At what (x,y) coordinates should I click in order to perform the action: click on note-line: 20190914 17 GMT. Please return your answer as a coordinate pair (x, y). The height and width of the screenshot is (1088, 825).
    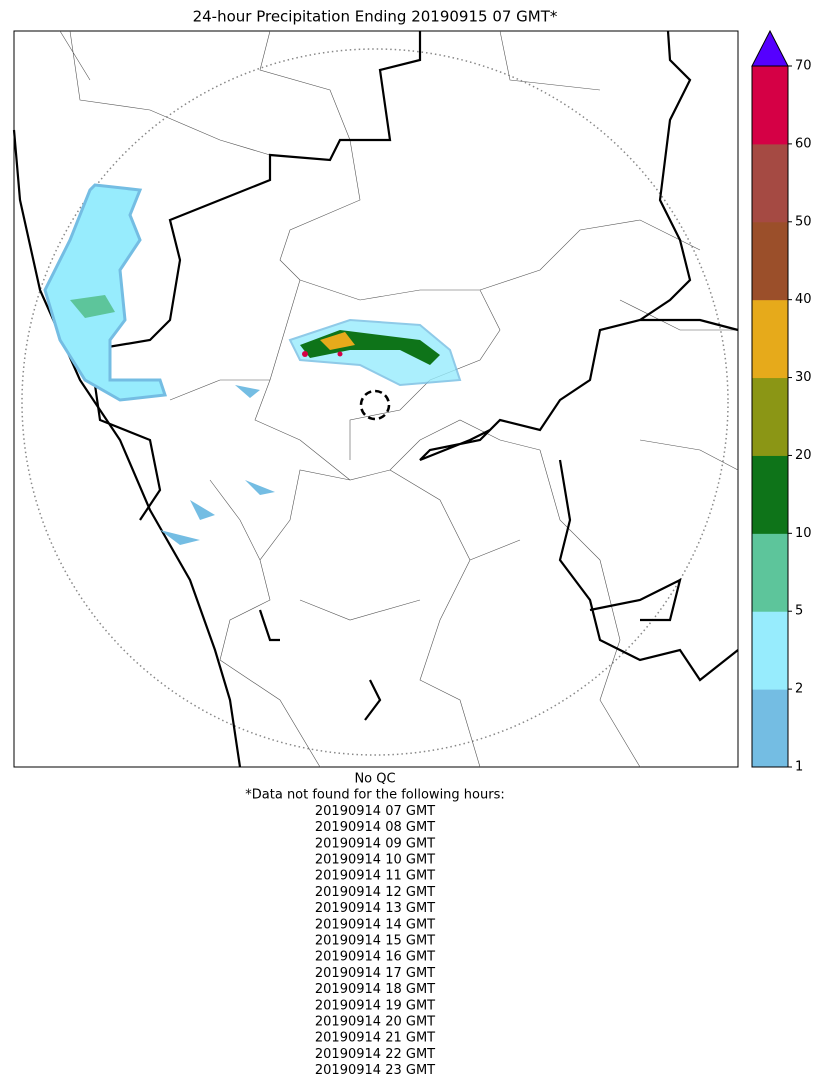
    Looking at the image, I should click on (375, 973).